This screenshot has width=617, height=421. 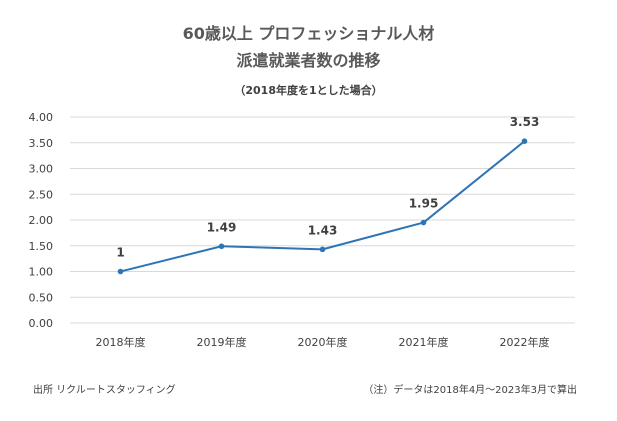 What do you see at coordinates (41, 323) in the screenshot?
I see `y-tick-label: 0.00` at bounding box center [41, 323].